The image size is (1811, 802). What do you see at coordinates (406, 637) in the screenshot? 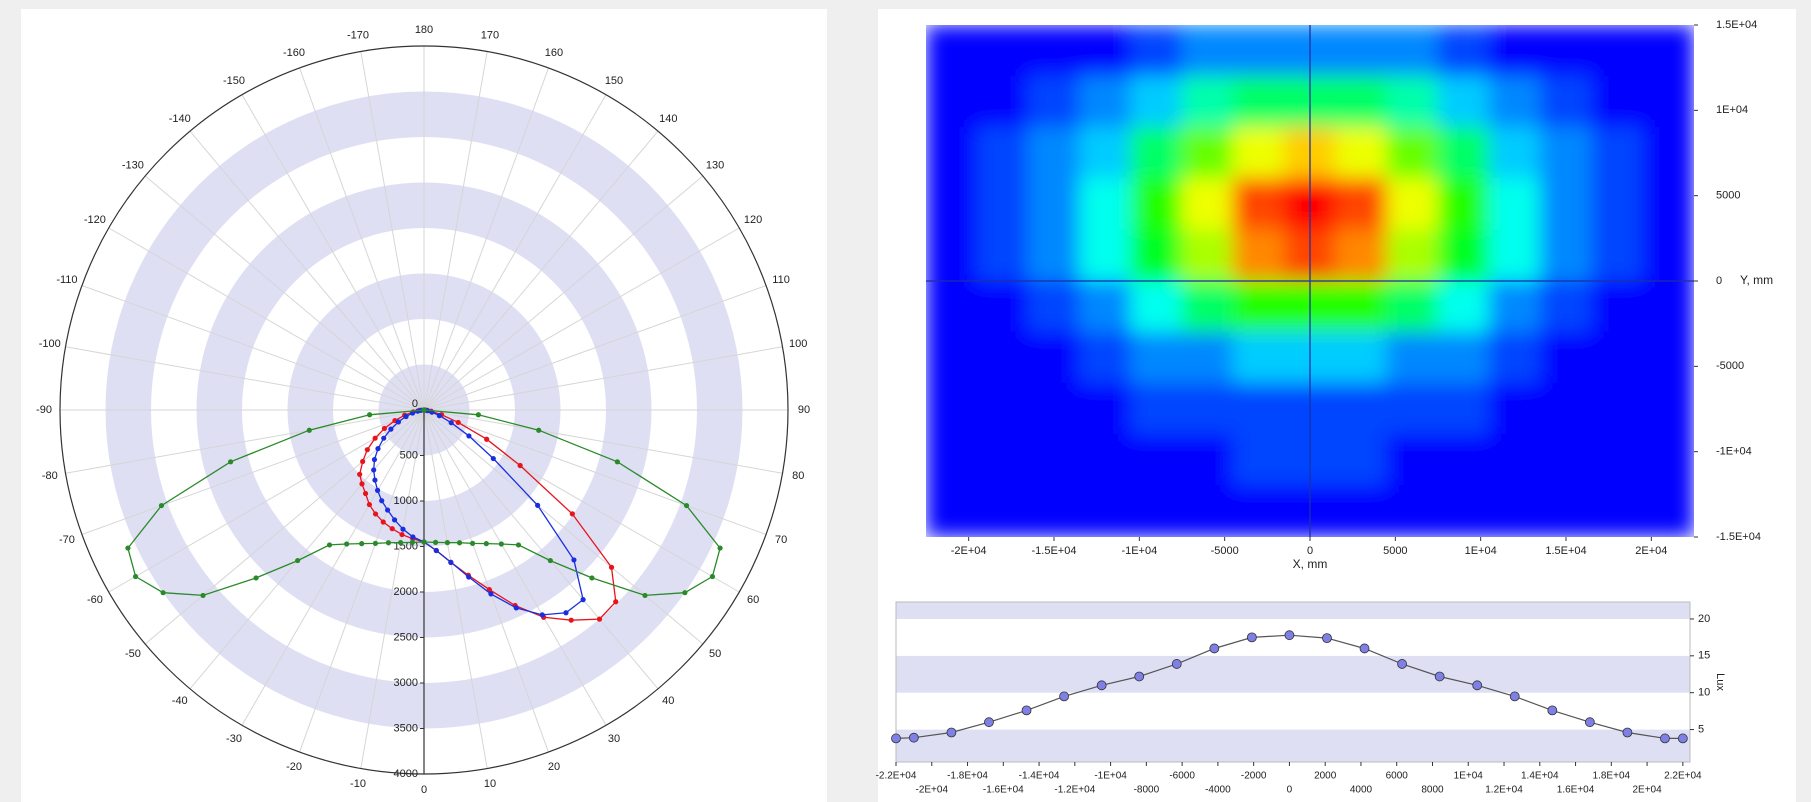
I see `radial-label: 2500` at bounding box center [406, 637].